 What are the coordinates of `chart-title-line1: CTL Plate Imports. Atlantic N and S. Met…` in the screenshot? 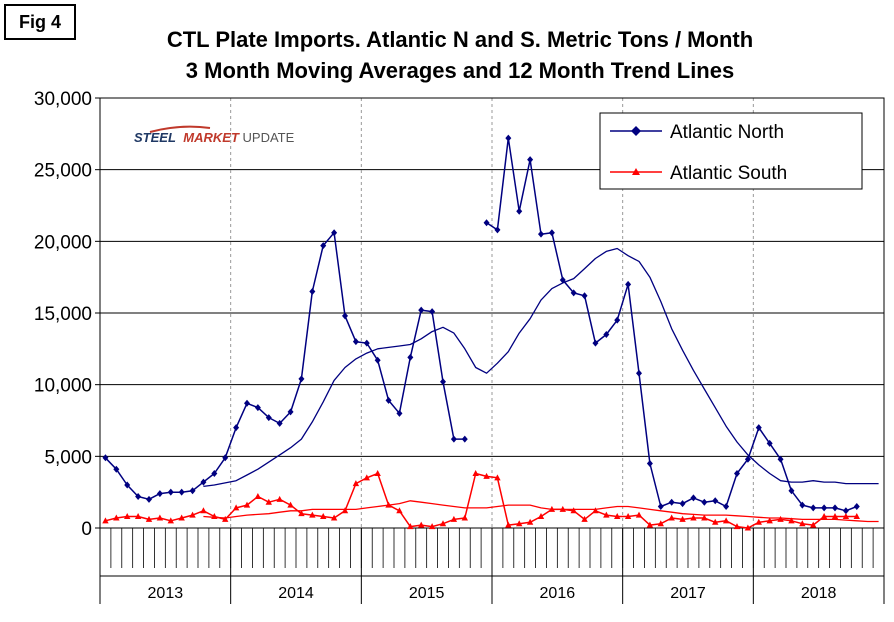 It's located at (460, 39).